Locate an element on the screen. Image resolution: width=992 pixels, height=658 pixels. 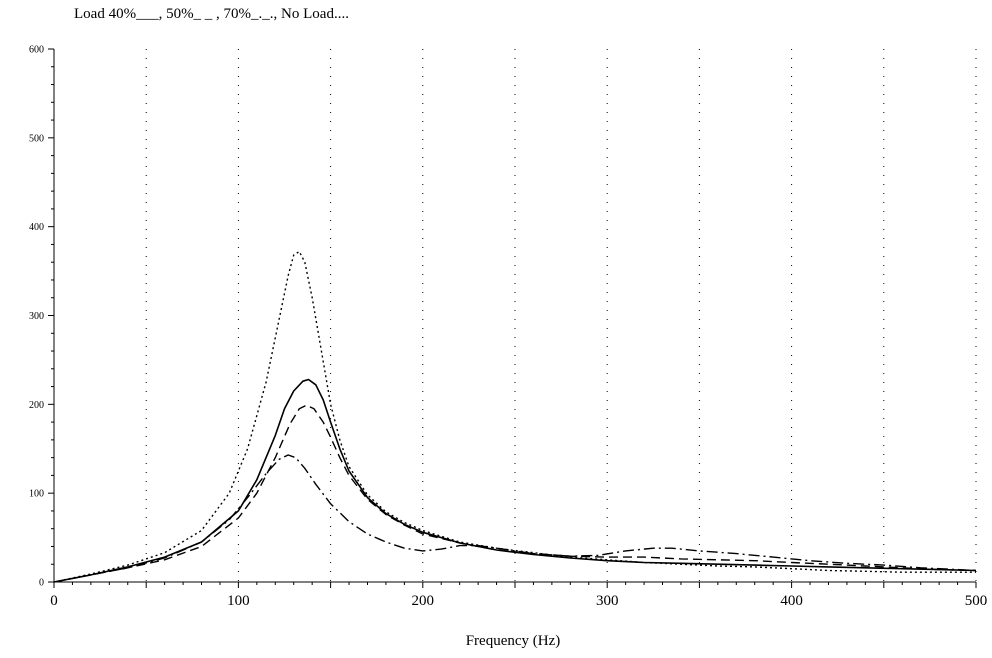
y-ticks: 0 100 200 300 400 500 600 is located at coordinates (41, 317).